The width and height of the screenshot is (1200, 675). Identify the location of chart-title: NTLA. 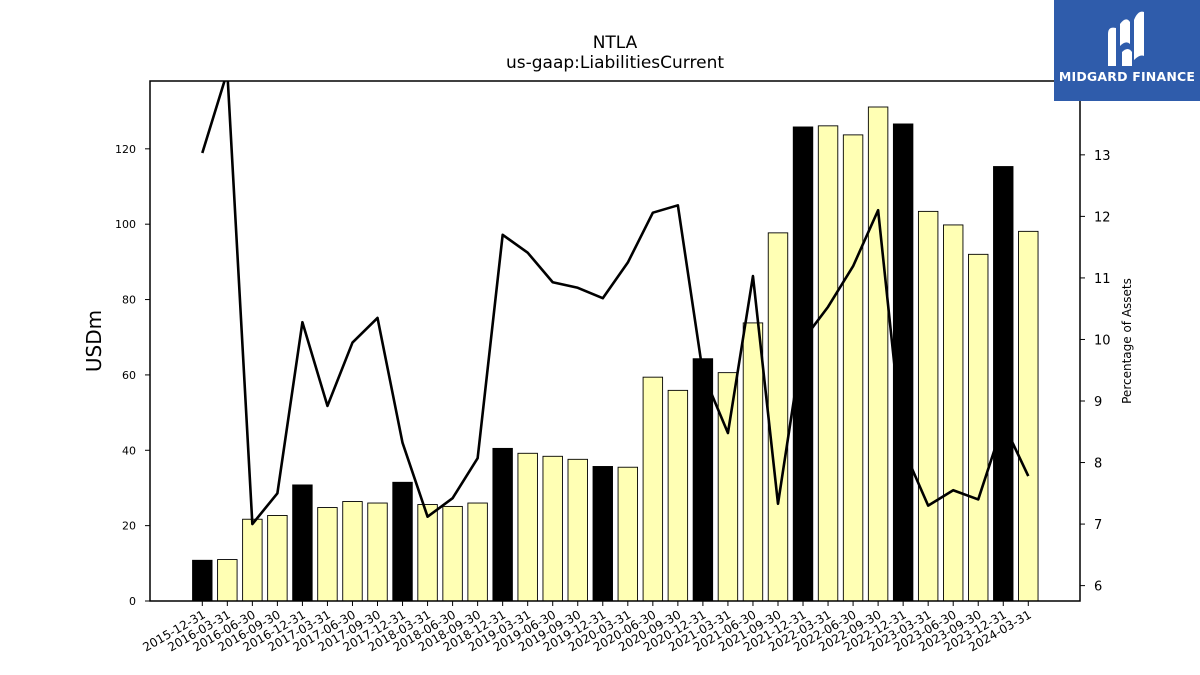
(615, 43).